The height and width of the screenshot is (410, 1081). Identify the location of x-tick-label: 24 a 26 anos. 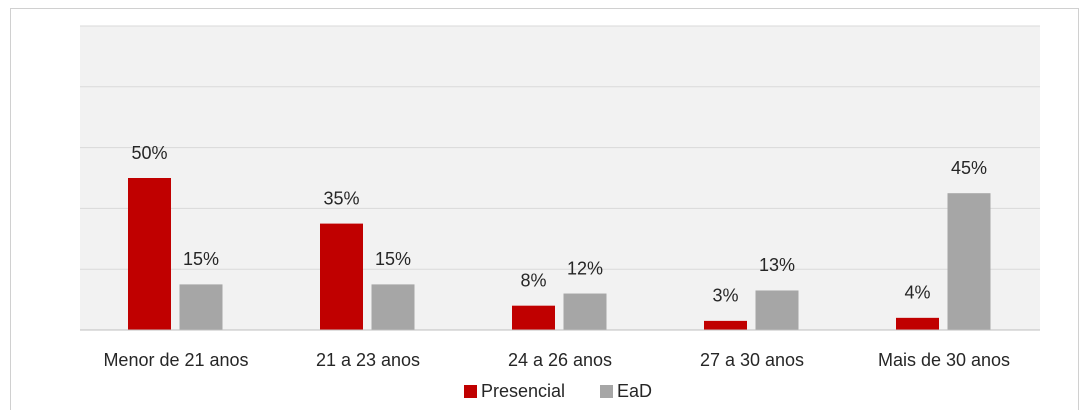
(560, 360).